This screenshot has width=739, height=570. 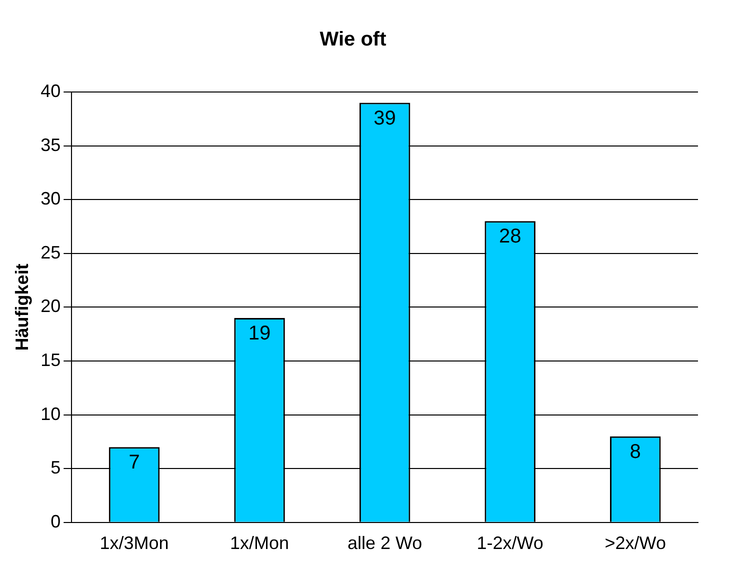 What do you see at coordinates (22, 307) in the screenshot?
I see `y-axis-title: Häufigkeit` at bounding box center [22, 307].